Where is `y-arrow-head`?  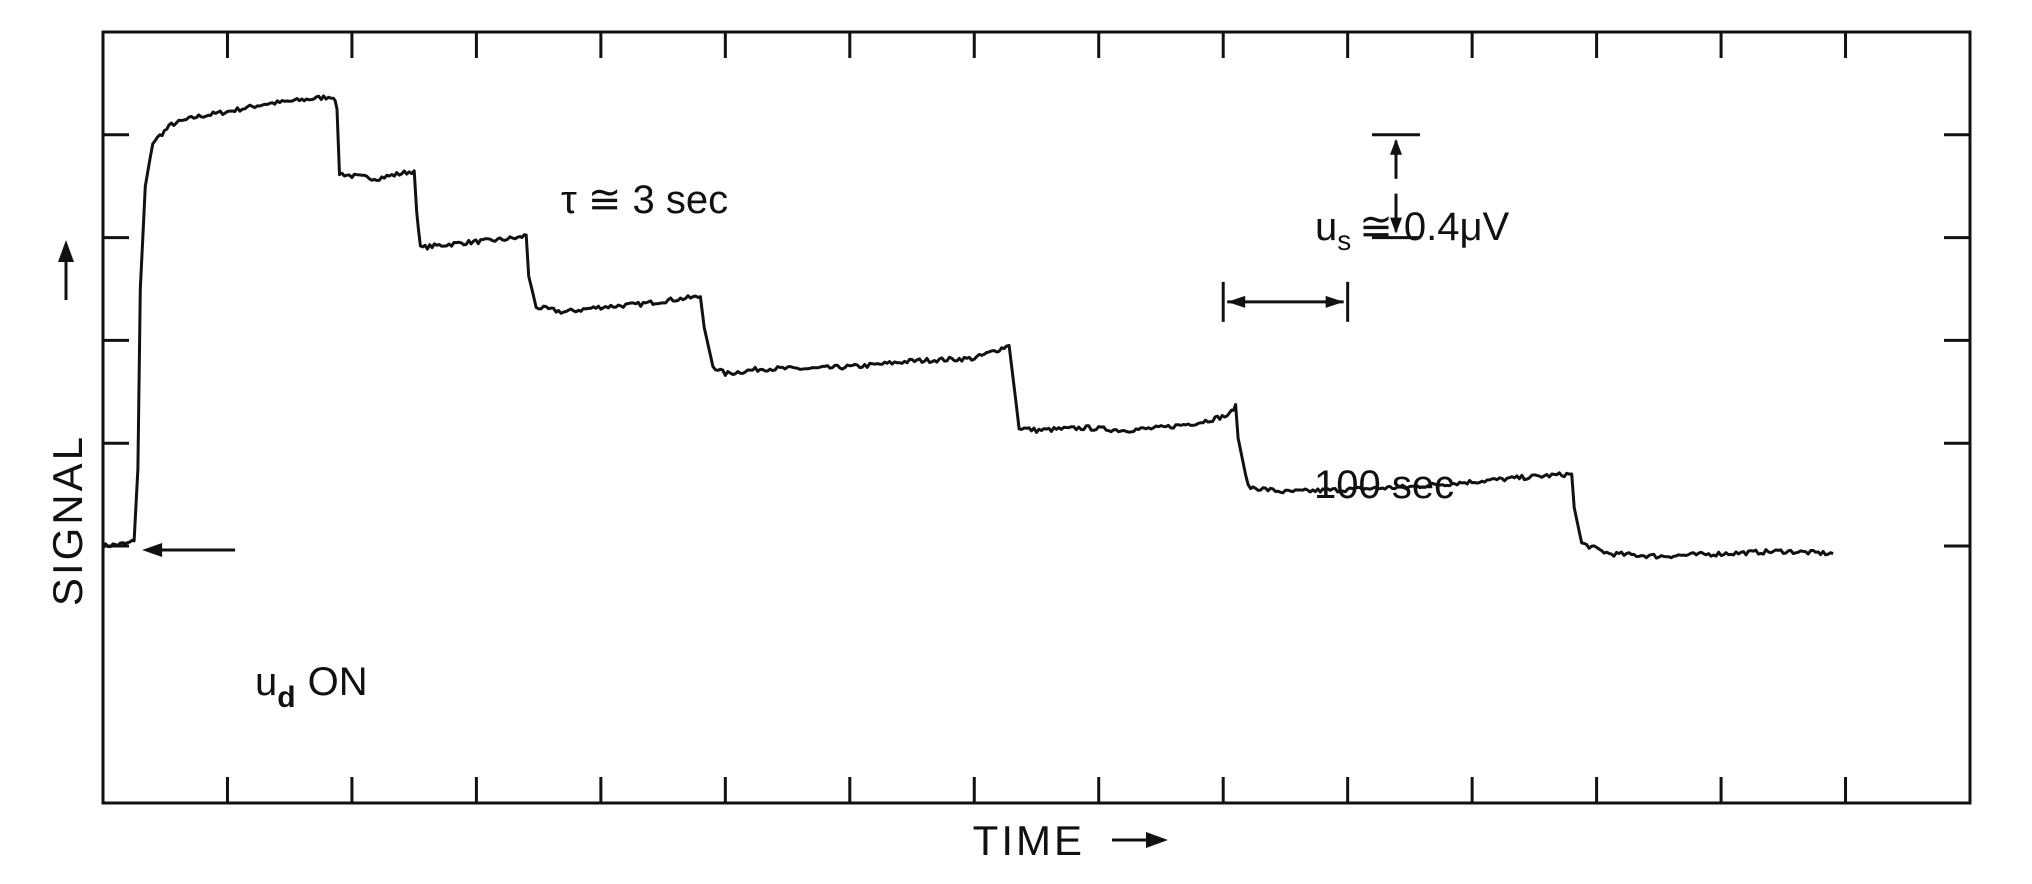
y-arrow-head is located at coordinates (66, 251).